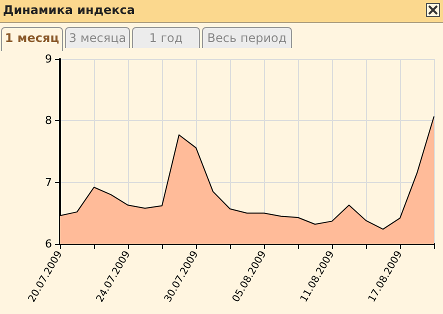 This screenshot has width=443, height=314. What do you see at coordinates (97, 37) in the screenshot?
I see `text: 3 месяца` at bounding box center [97, 37].